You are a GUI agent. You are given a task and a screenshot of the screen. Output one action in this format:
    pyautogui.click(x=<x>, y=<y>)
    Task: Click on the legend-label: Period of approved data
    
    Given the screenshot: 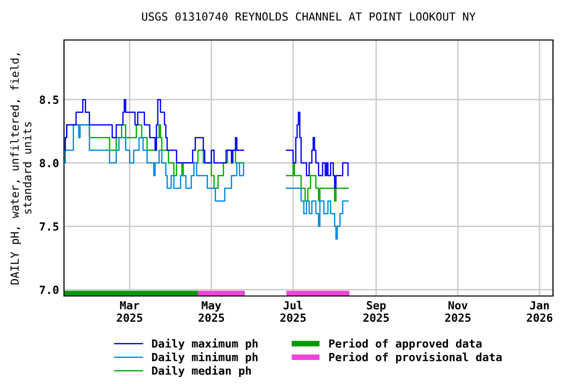 What is the action you would take?
    pyautogui.click(x=405, y=344)
    